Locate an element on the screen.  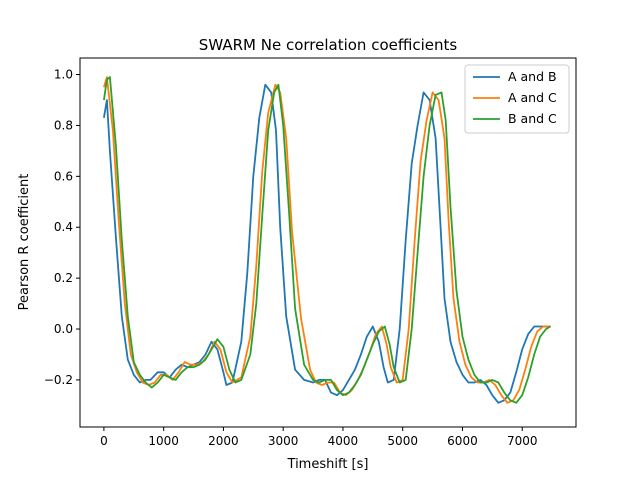
x-tick-label: 6000 is located at coordinates (462, 441).